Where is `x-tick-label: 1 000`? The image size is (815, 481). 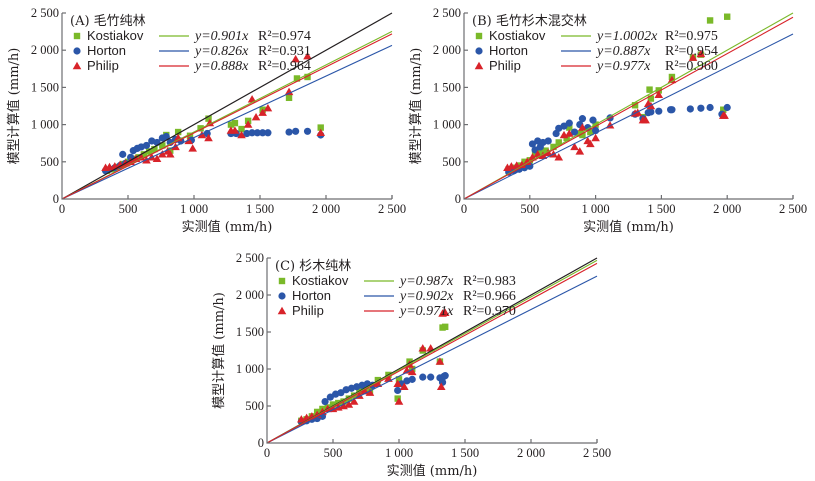
x-tick-label: 1 000 is located at coordinates (596, 209).